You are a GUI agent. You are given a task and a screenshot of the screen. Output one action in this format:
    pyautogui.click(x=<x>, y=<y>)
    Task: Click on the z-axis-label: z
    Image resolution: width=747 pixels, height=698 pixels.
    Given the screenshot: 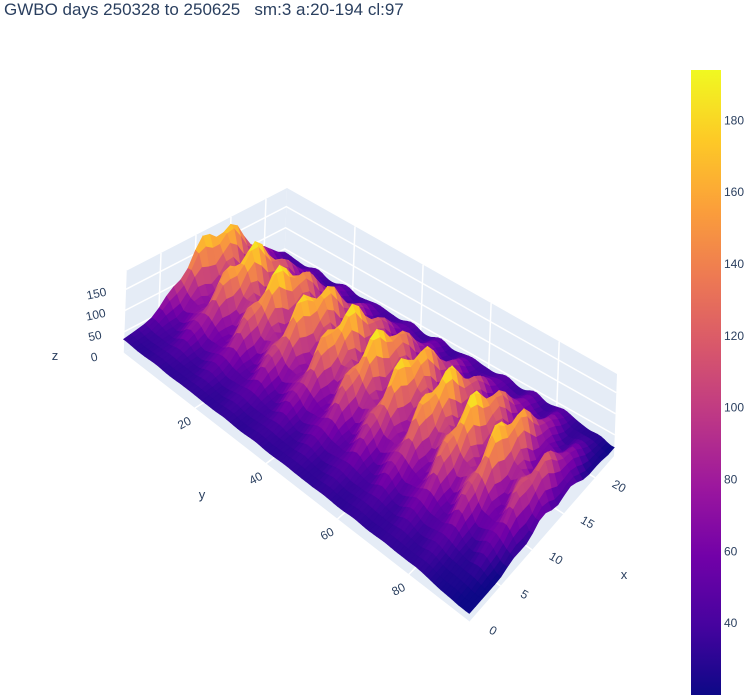 What is the action you would take?
    pyautogui.click(x=55, y=355)
    